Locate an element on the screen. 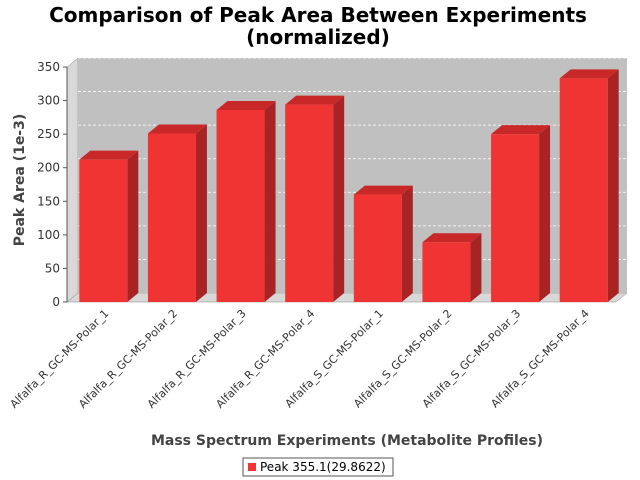 The image size is (640, 480). chart-title-line-2: (normalized) is located at coordinates (318, 37).